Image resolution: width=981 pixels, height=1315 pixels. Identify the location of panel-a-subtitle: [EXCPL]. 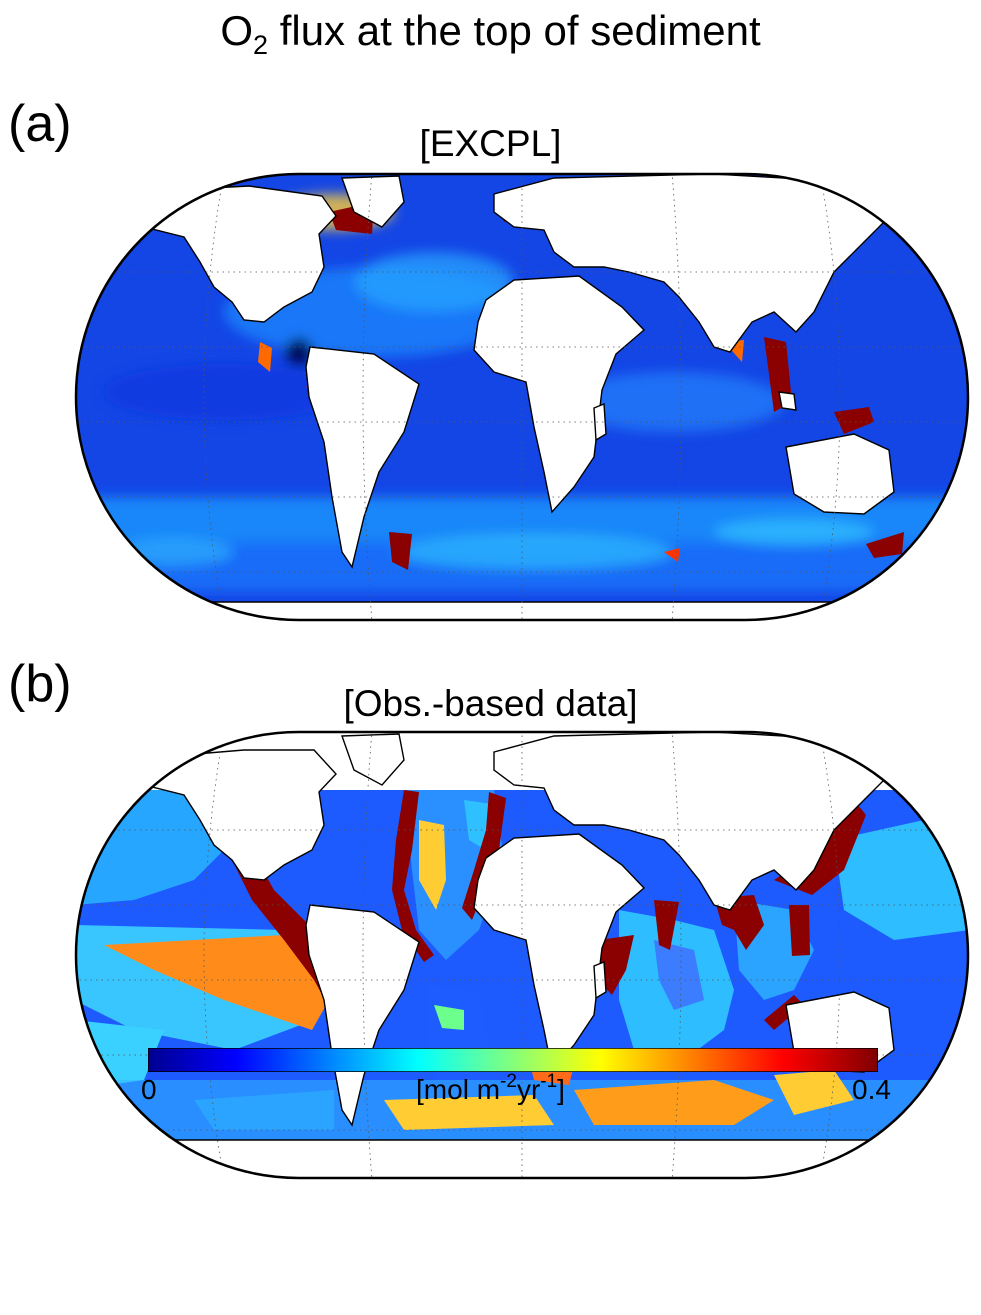
(490, 143).